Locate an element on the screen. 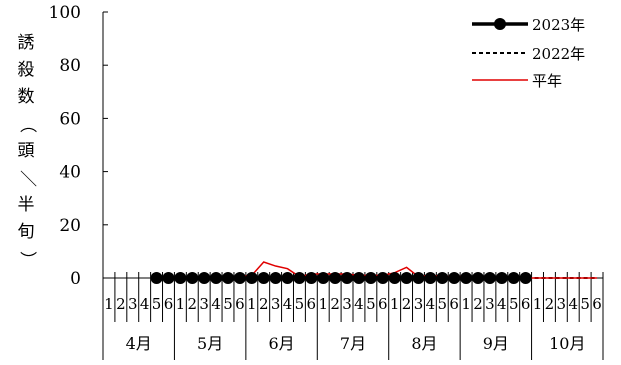  legend-label: 2023年 is located at coordinates (558, 25).